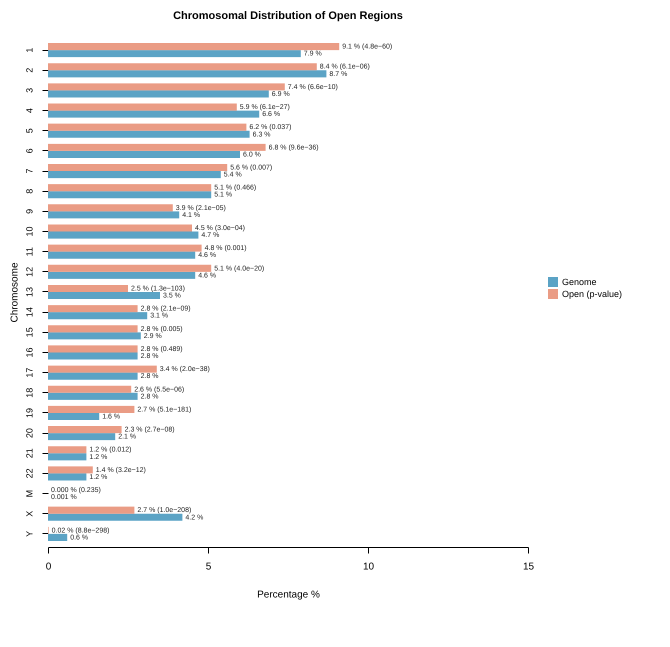 Image resolution: width=670 pixels, height=647 pixels. I want to click on y-tick-label: 7, so click(29, 171).